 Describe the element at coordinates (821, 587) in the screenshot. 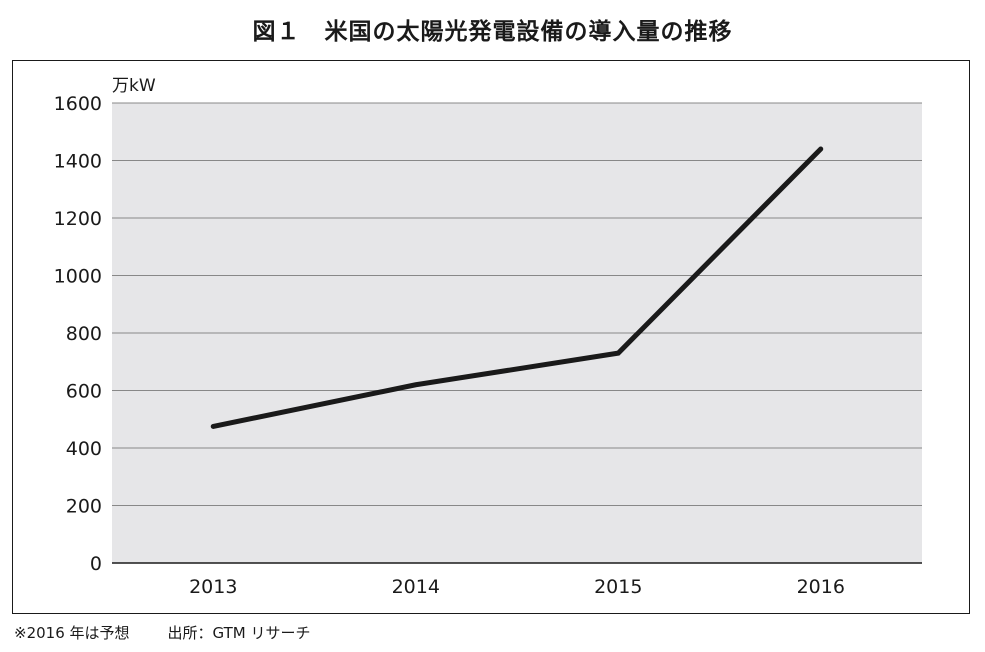

I see `x-tick-label-2016: 2016` at that location.